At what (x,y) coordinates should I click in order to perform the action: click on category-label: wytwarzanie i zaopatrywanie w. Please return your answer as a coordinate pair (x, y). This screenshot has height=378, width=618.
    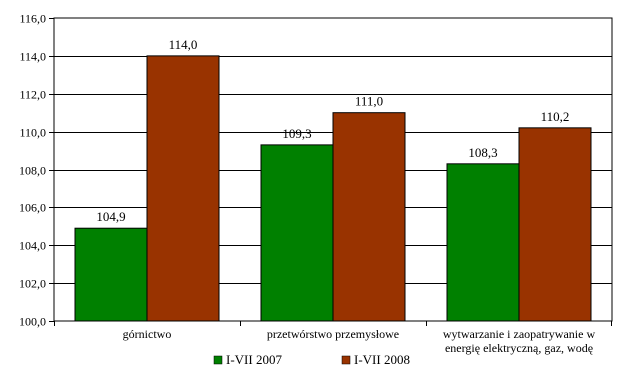
    Looking at the image, I should click on (519, 334).